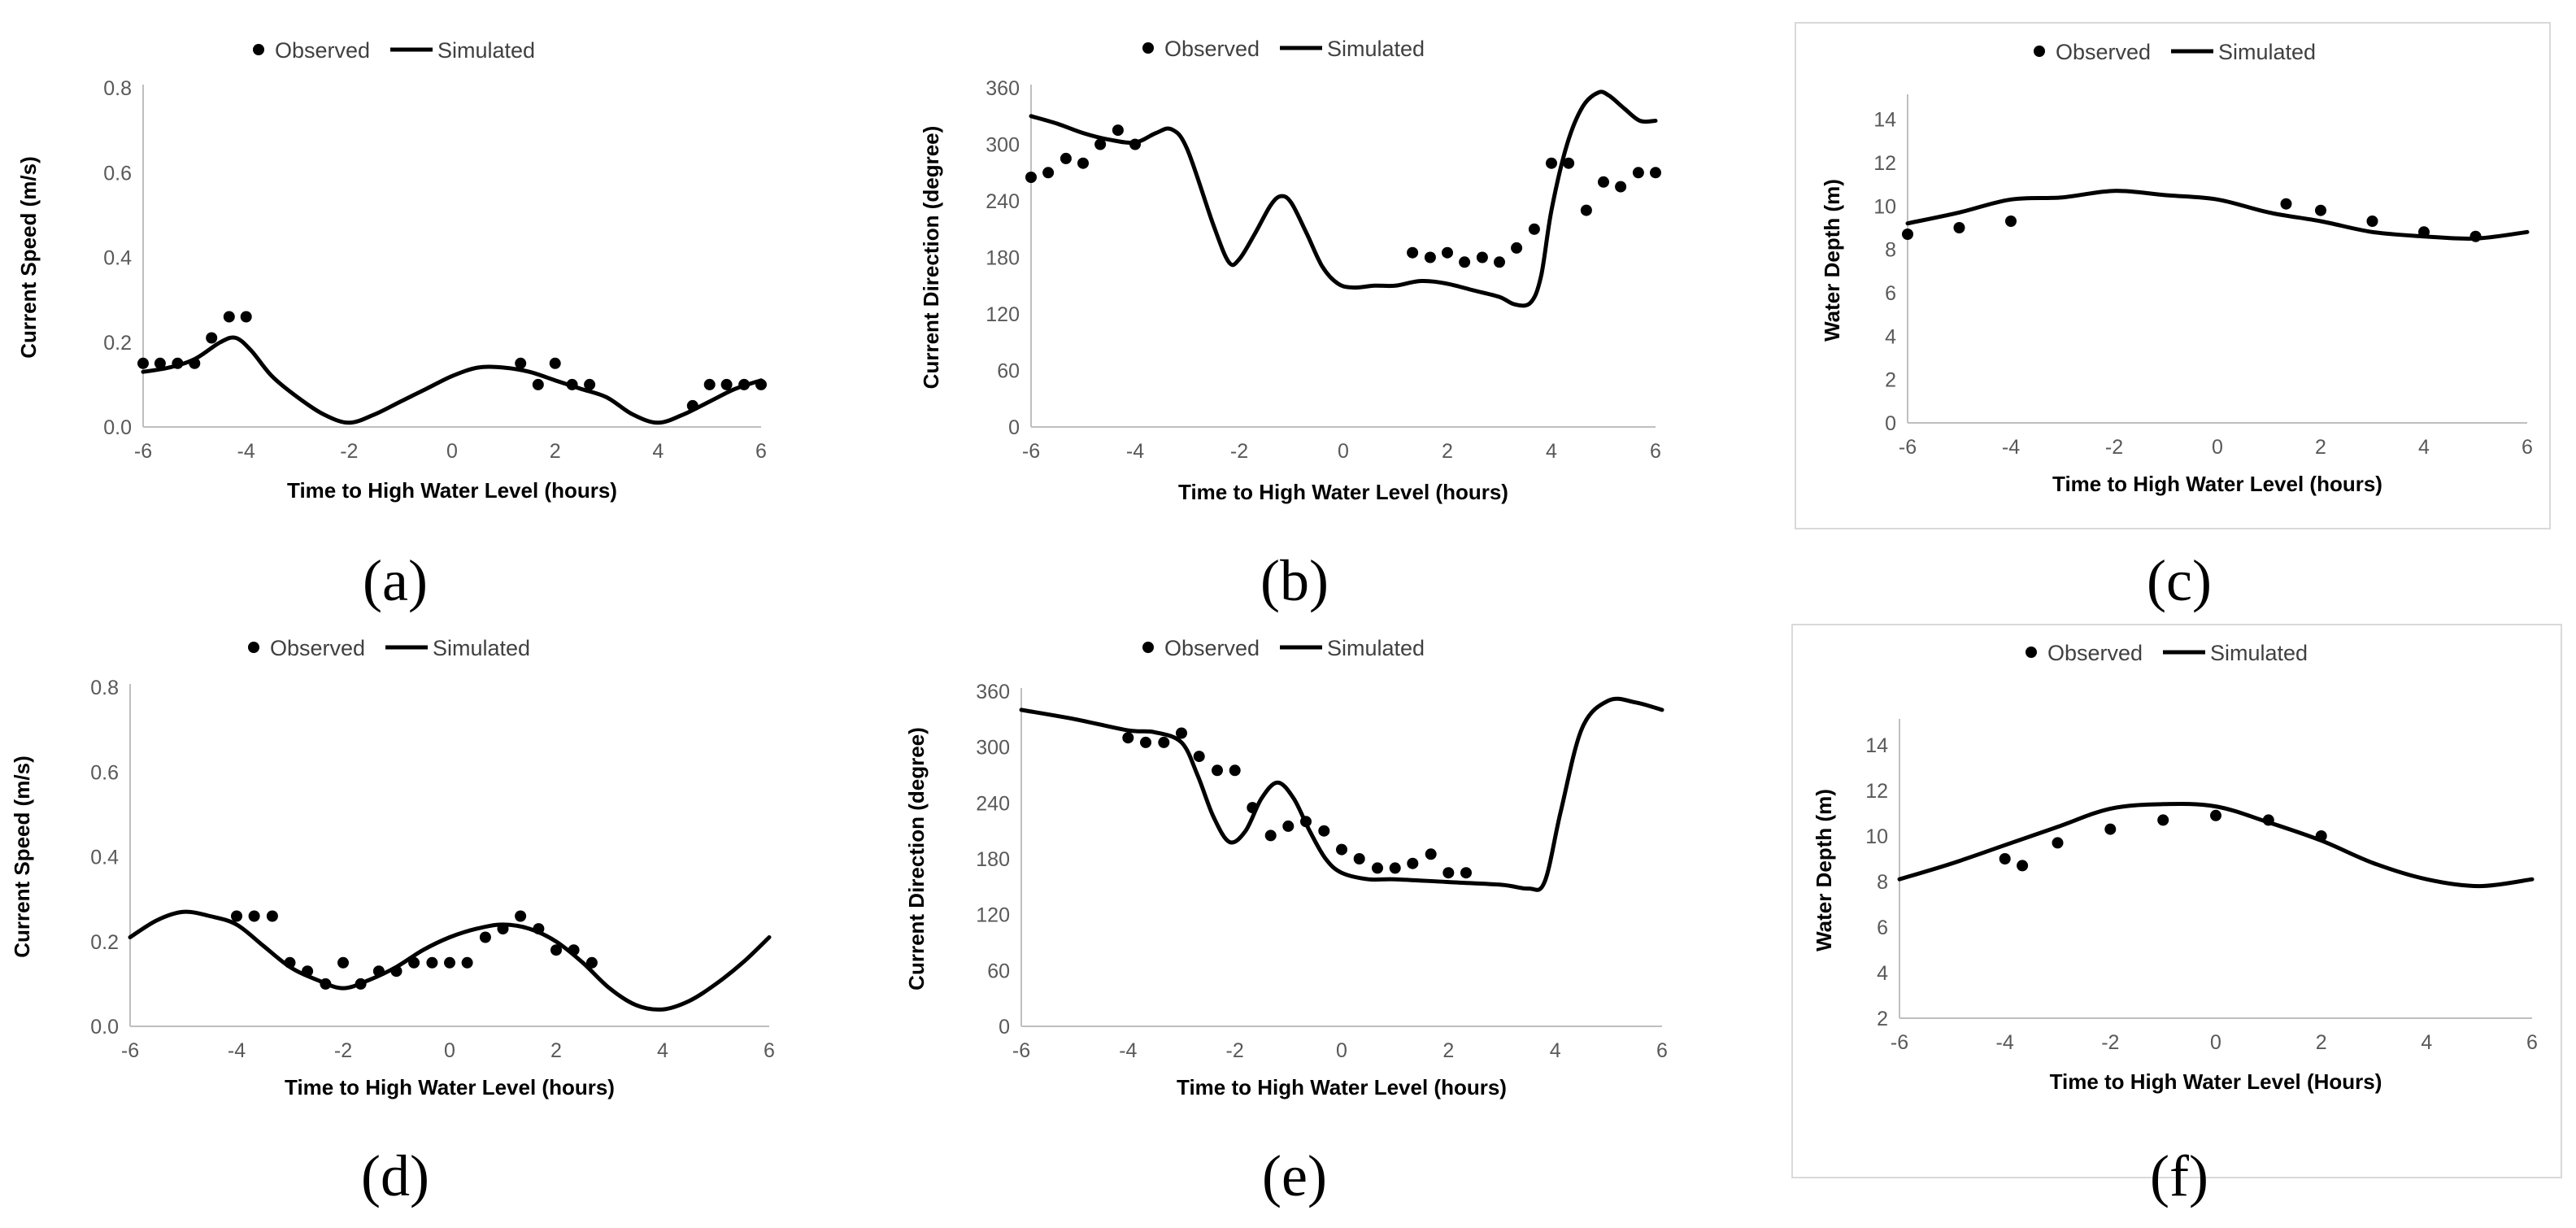  What do you see at coordinates (343, 1050) in the screenshot?
I see `chart-4-x-tick-label: -2` at bounding box center [343, 1050].